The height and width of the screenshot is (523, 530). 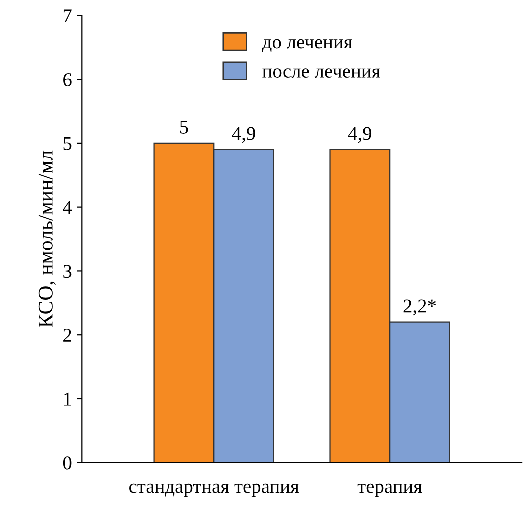 I want to click on x-tick-label: стандартная терапия, so click(x=215, y=491).